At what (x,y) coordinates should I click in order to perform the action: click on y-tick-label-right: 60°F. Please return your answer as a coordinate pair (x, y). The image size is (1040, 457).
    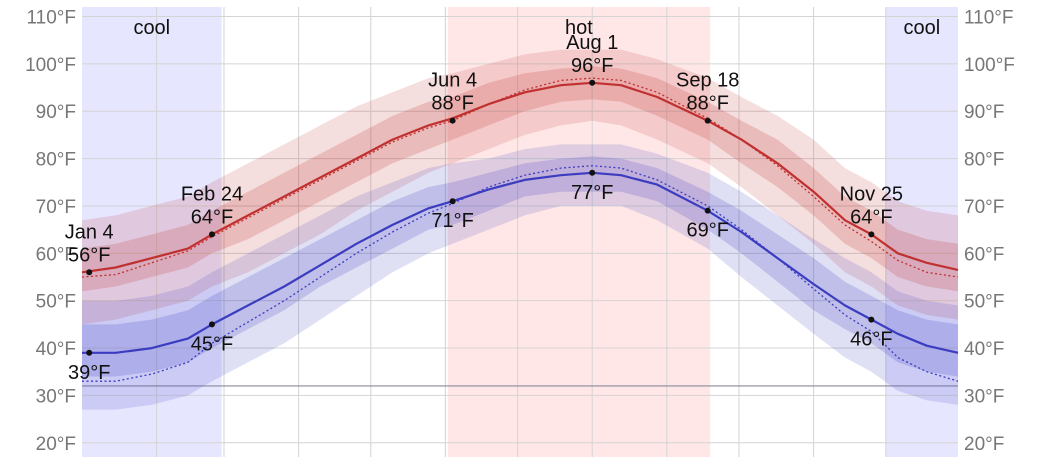
    Looking at the image, I should click on (984, 254).